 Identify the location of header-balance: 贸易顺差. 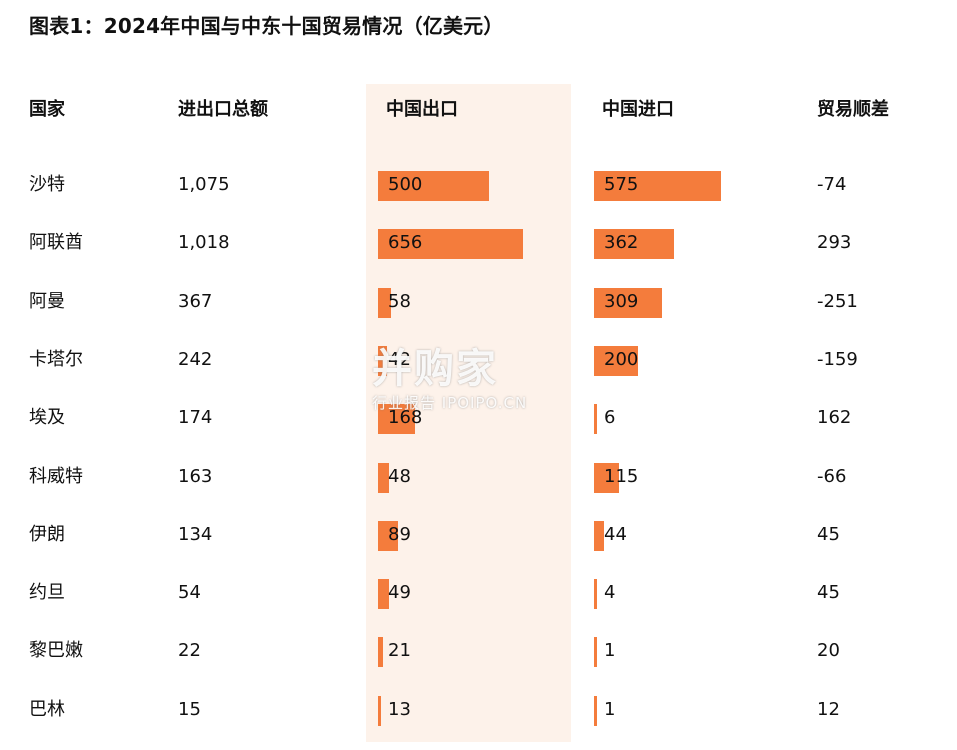
(853, 109).